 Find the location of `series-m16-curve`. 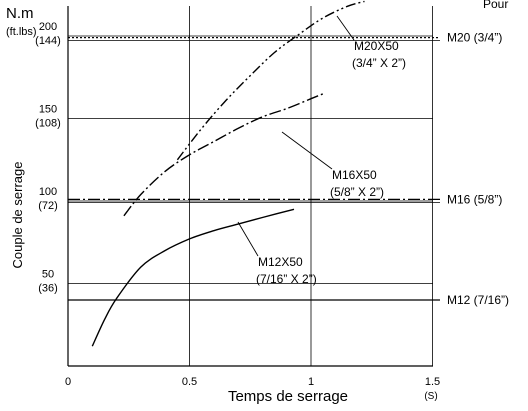

series-m16-curve is located at coordinates (223, 155).